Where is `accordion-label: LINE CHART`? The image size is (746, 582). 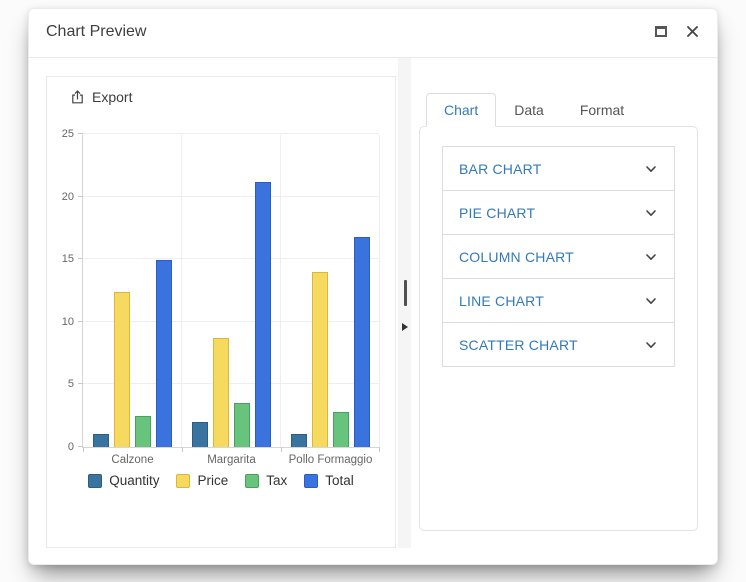 accordion-label: LINE CHART is located at coordinates (501, 300).